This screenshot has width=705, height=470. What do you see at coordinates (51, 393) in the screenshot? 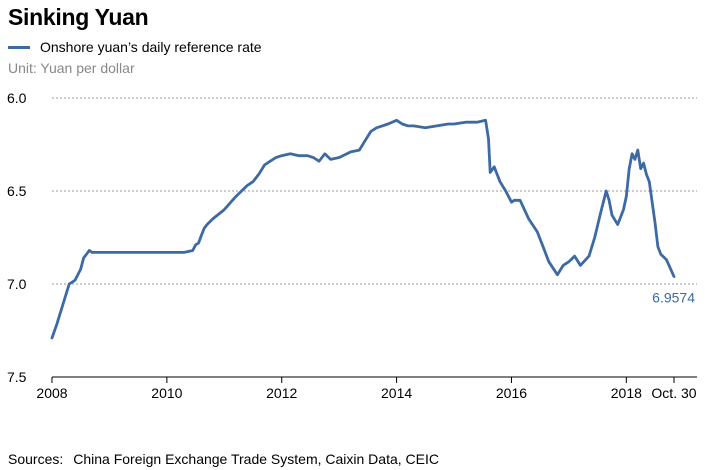
I see `x-tick-label: 2008` at bounding box center [51, 393].